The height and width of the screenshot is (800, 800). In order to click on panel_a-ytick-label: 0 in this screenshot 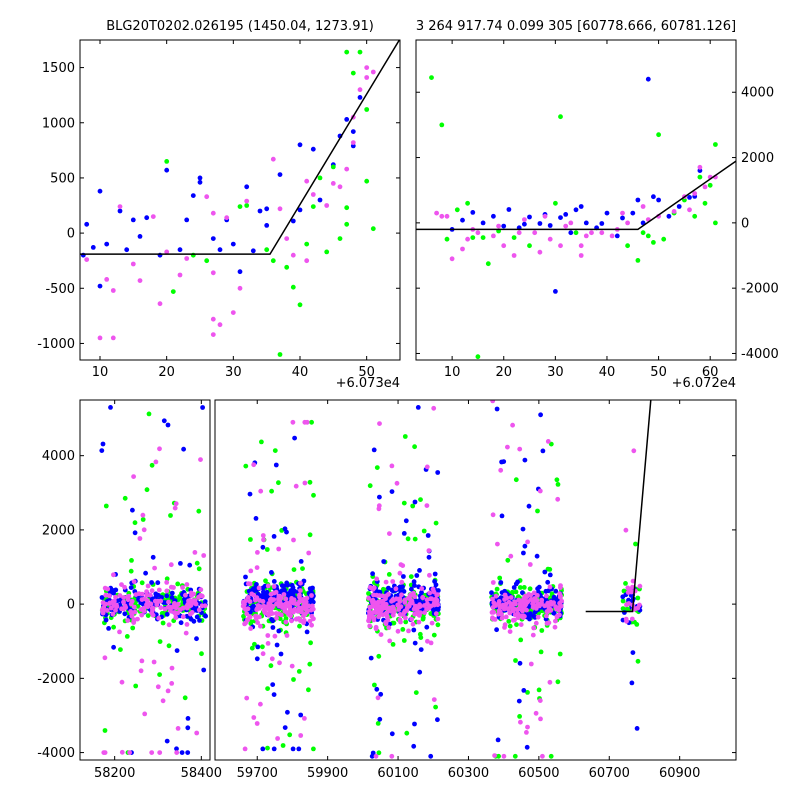, I will do `click(71, 234)`.